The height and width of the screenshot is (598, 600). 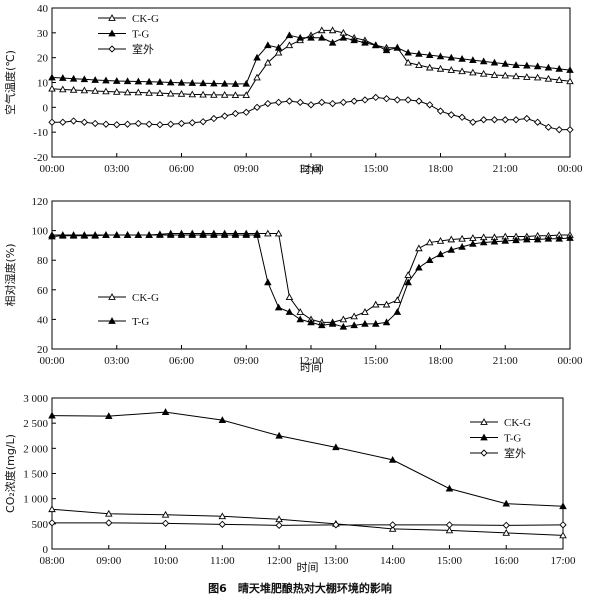 What do you see at coordinates (563, 561) in the screenshot?
I see `x-tick-label: 17:00` at bounding box center [563, 561].